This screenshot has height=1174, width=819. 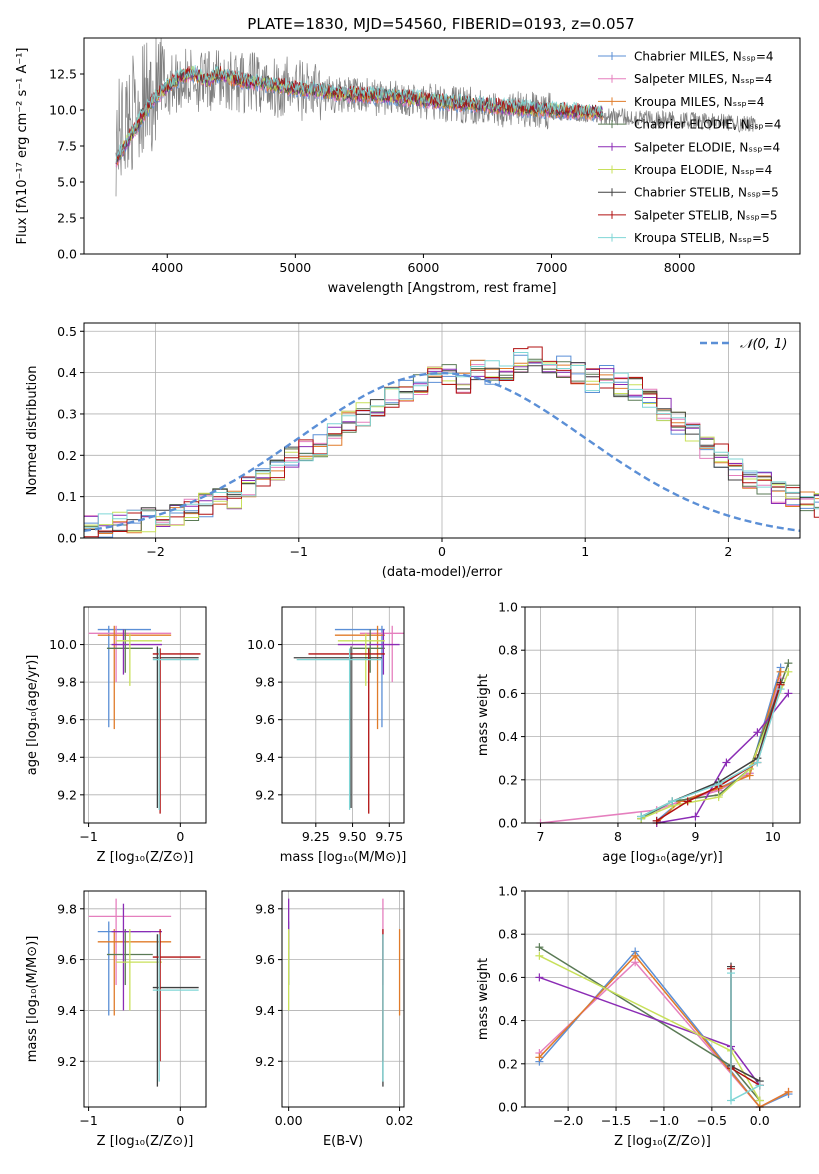 I want to click on legend-label: 𝒩(0, 1), so click(x=763, y=344).